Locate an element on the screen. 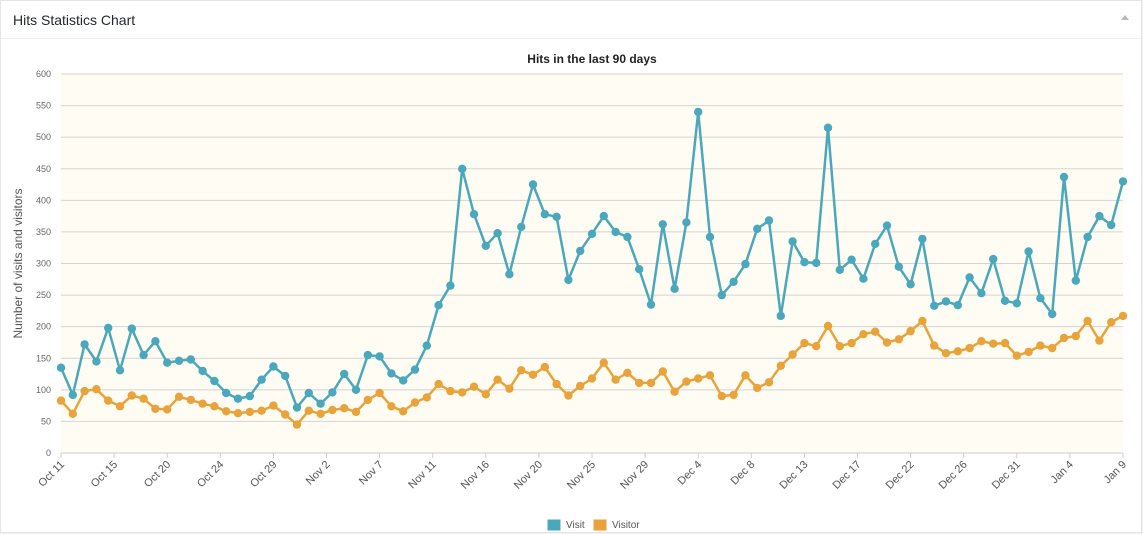 This screenshot has height=534, width=1143. legend-item-visit: Visit is located at coordinates (565, 525).